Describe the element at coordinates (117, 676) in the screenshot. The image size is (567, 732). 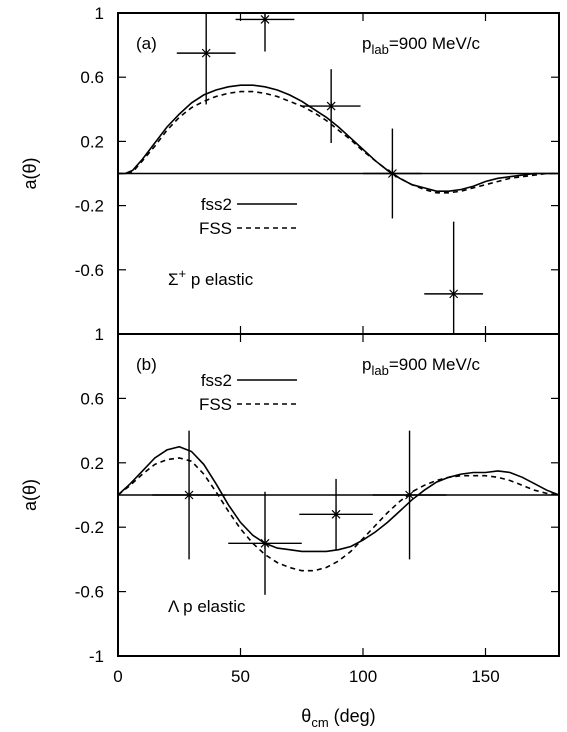
I see `x-tick-label: 0` at that location.